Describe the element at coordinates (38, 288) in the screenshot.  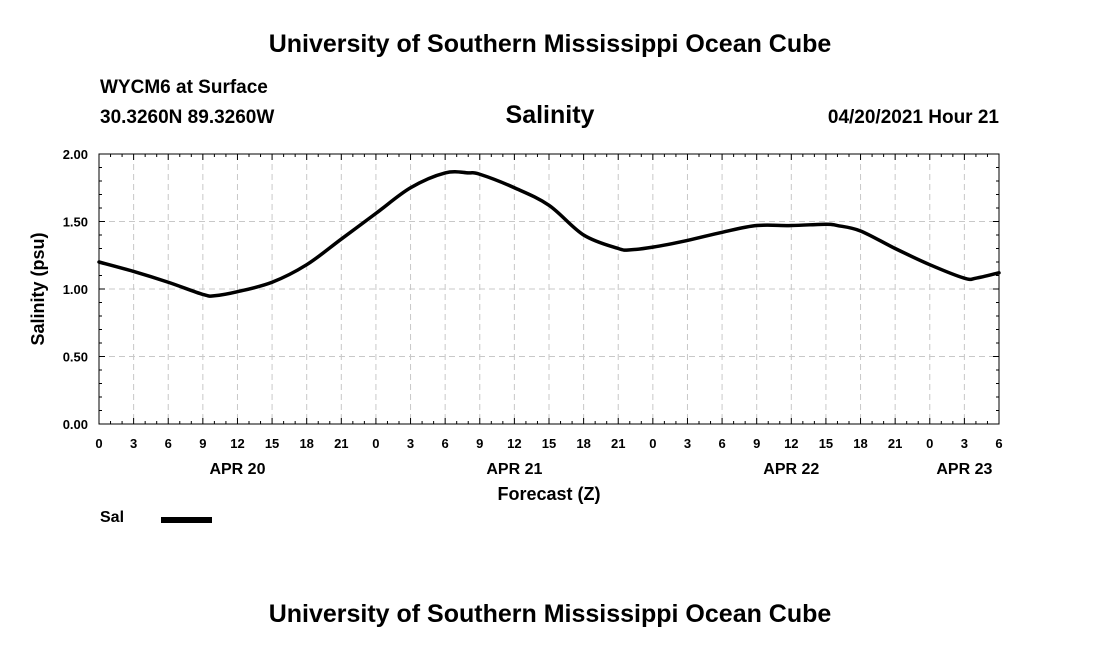
I see `y-axis-title: Salinity (psu)` at that location.